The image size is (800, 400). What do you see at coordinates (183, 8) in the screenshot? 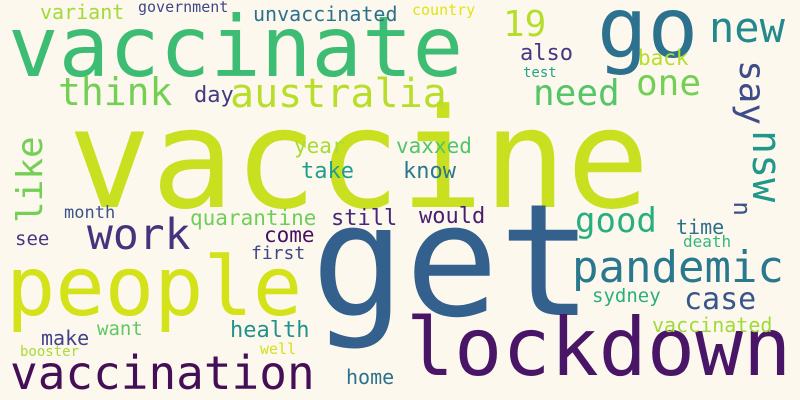
I see `word-government: government` at bounding box center [183, 8].